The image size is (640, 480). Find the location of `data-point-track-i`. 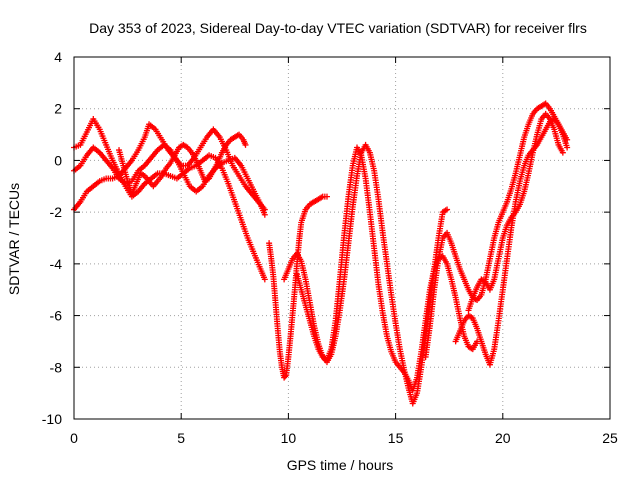

data-point-track-i is located at coordinates (567, 139).